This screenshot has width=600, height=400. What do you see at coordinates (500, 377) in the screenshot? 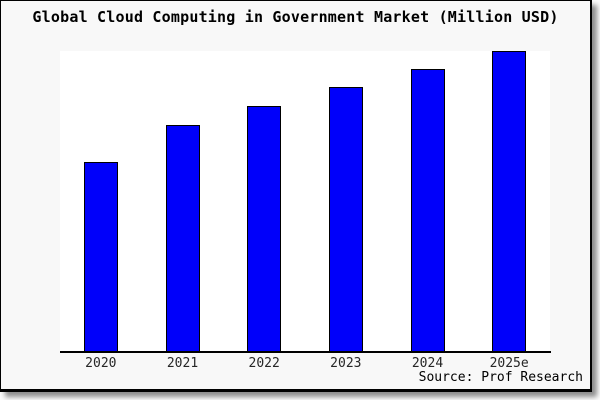
I see `source-credit: Source: Prof Research` at bounding box center [500, 377].